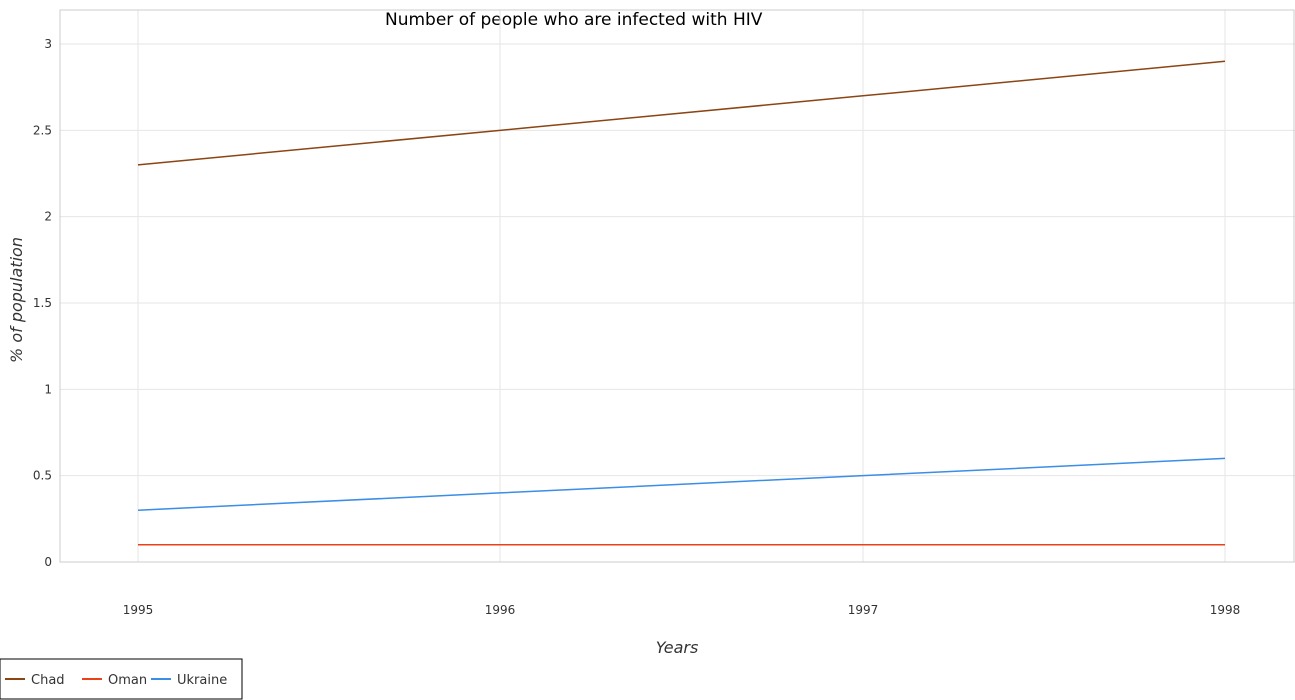 This screenshot has height=700, width=1295. What do you see at coordinates (42, 476) in the screenshot?
I see `y-tick-label: 0.5` at bounding box center [42, 476].